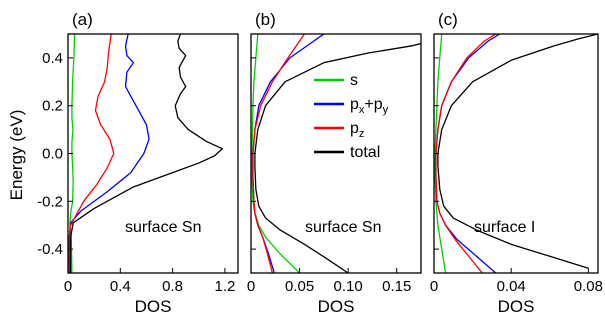 The image size is (605, 322). I want to click on x-tick-label-a: 0, so click(68, 286).